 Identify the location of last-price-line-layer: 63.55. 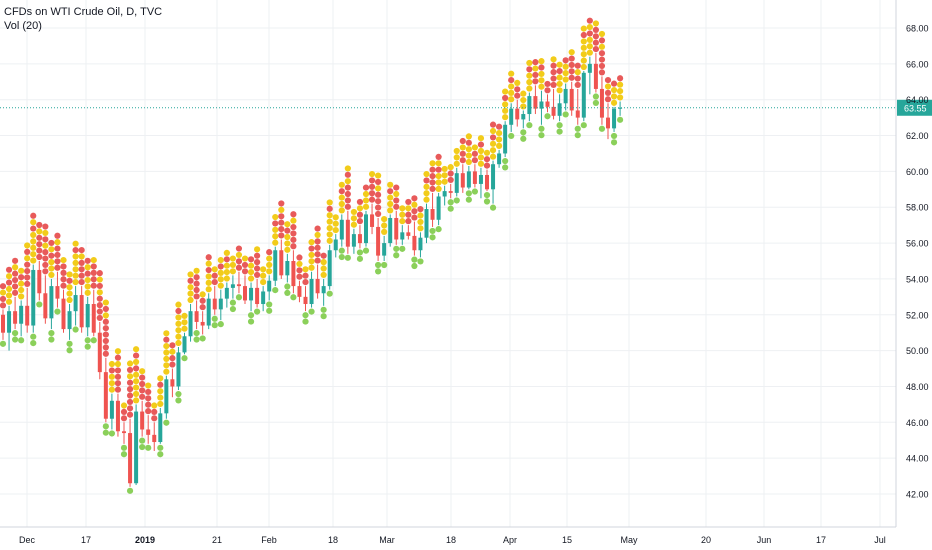
(466, 107).